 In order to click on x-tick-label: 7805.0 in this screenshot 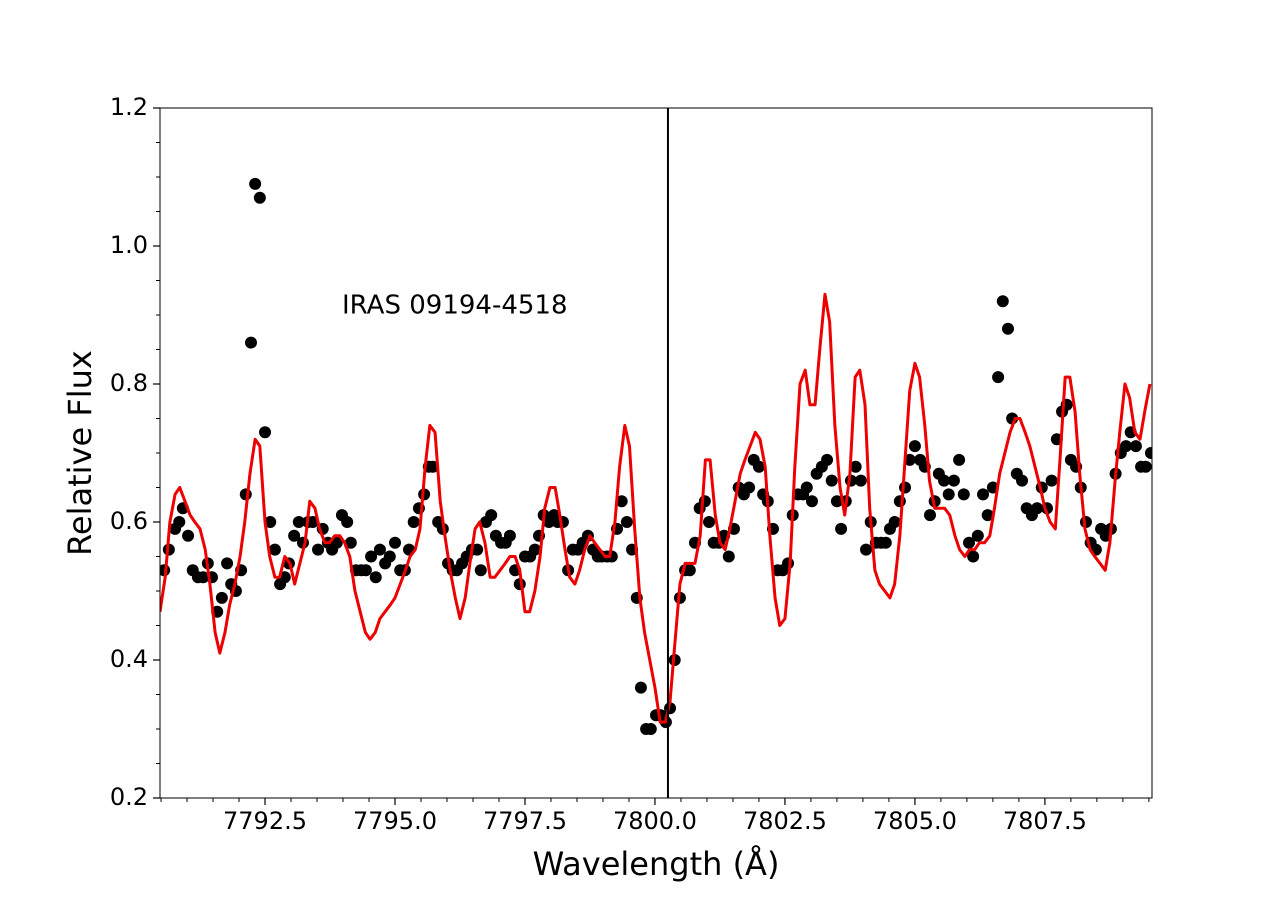, I will do `click(915, 821)`.